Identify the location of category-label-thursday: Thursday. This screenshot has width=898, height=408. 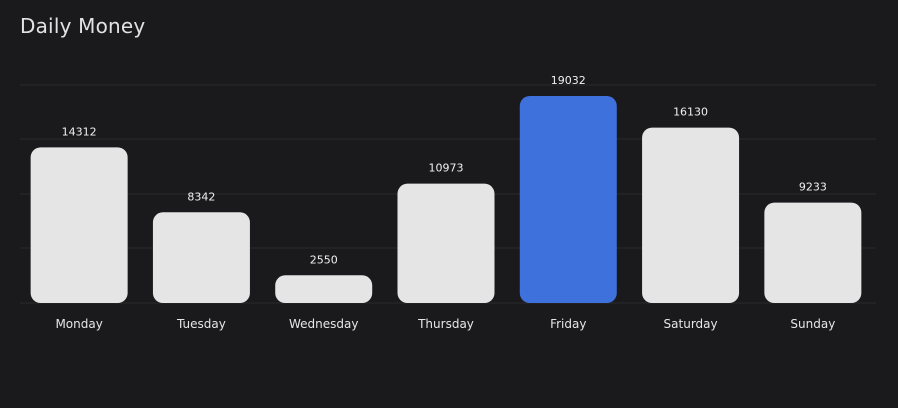
(445, 324).